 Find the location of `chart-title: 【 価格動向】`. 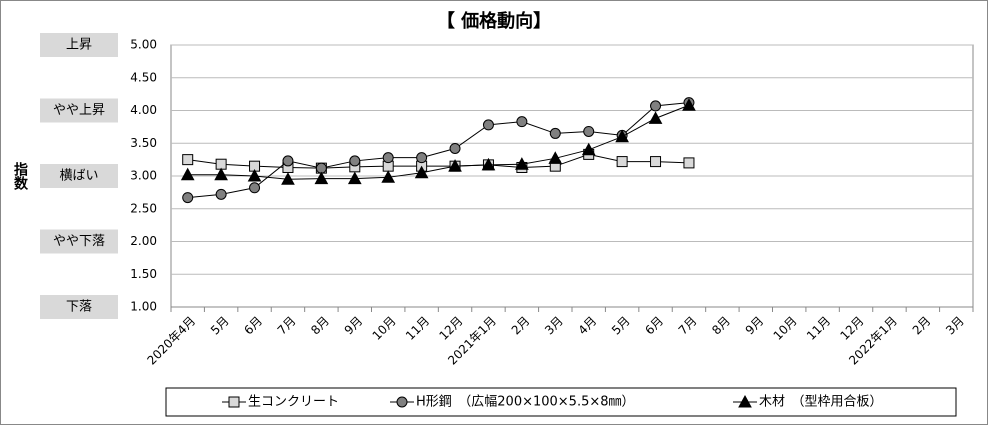

chart-title: 【 価格動向】 is located at coordinates (494, 21).